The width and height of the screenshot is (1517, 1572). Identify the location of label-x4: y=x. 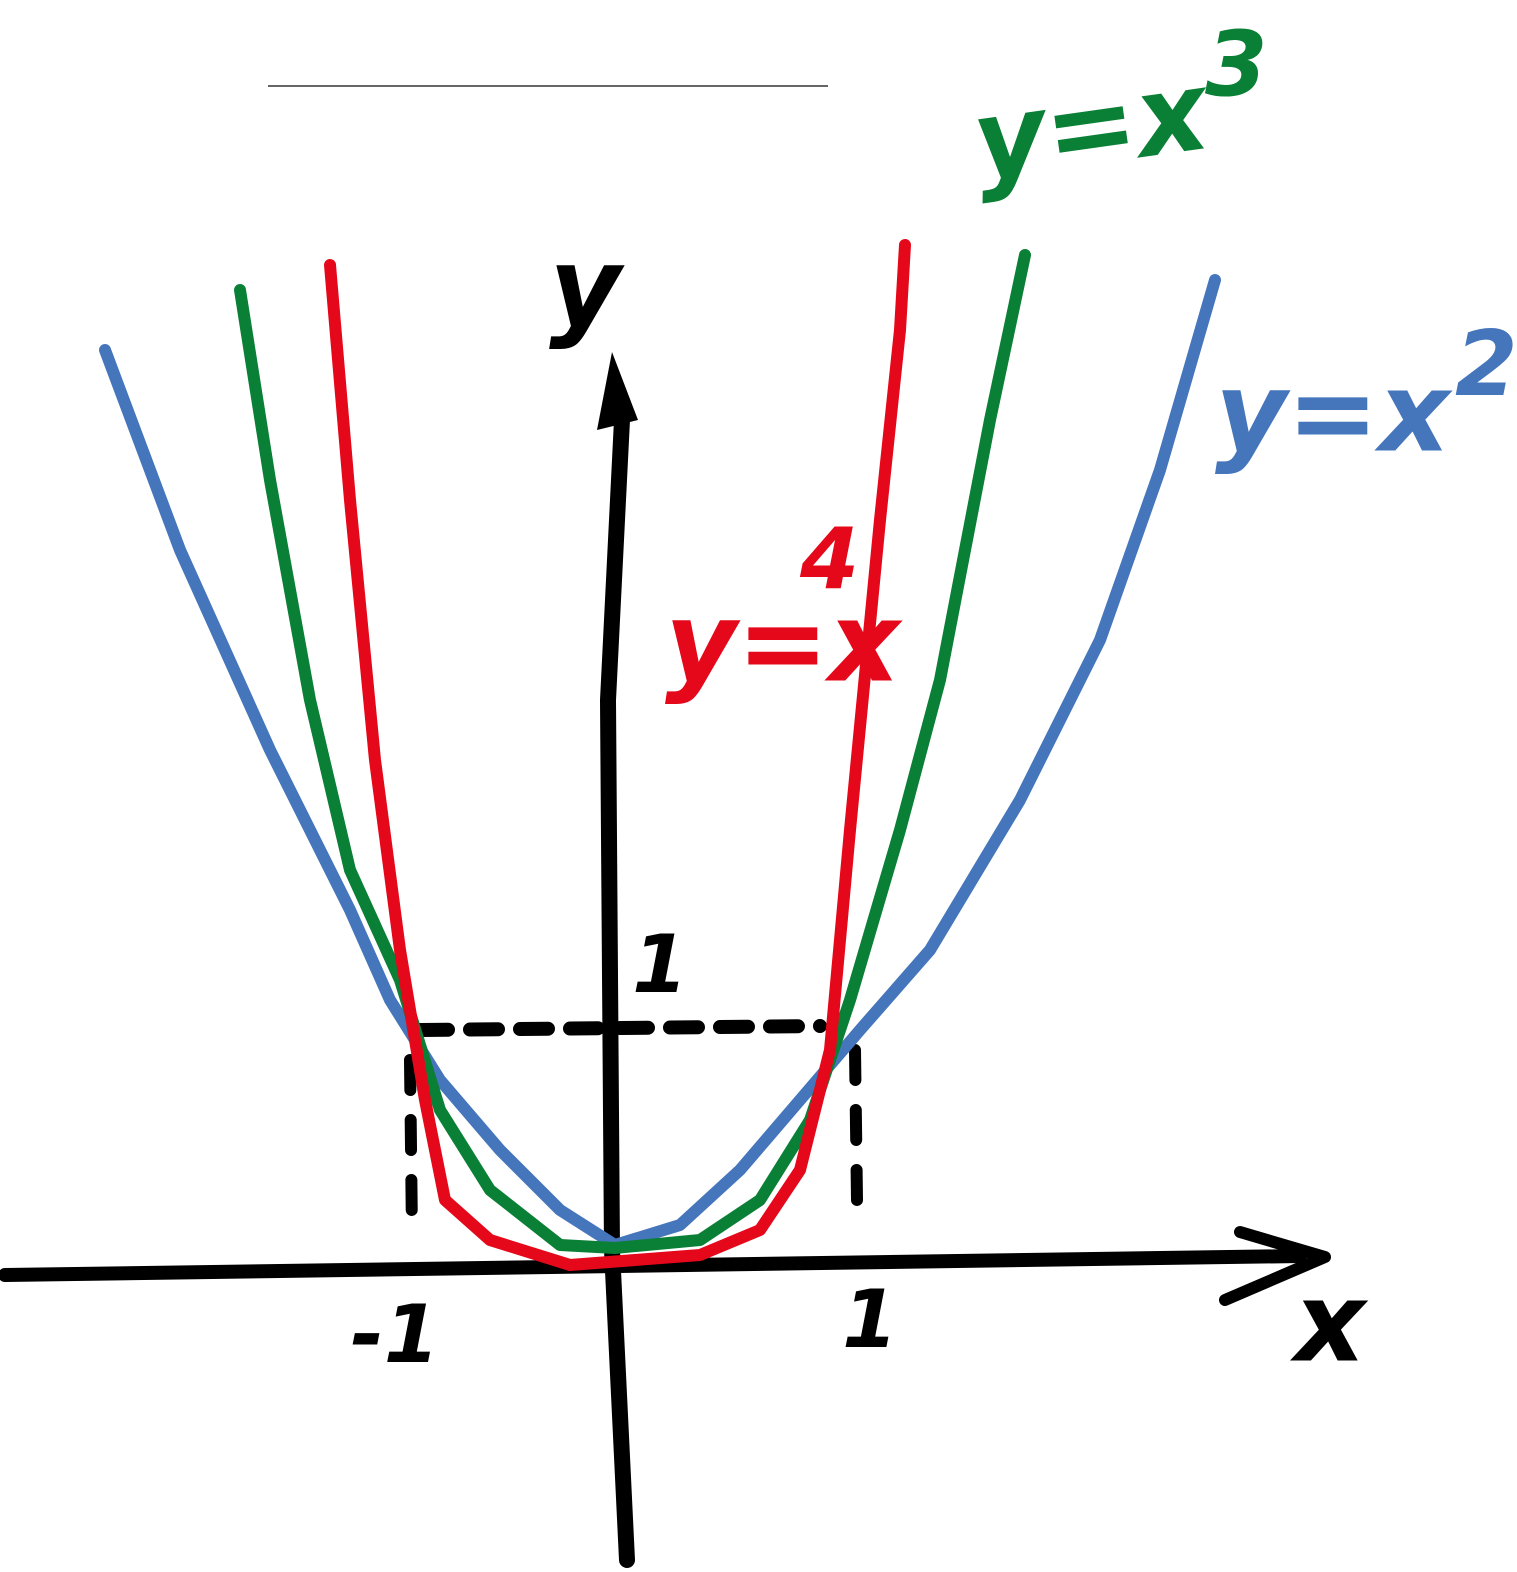
(784, 642).